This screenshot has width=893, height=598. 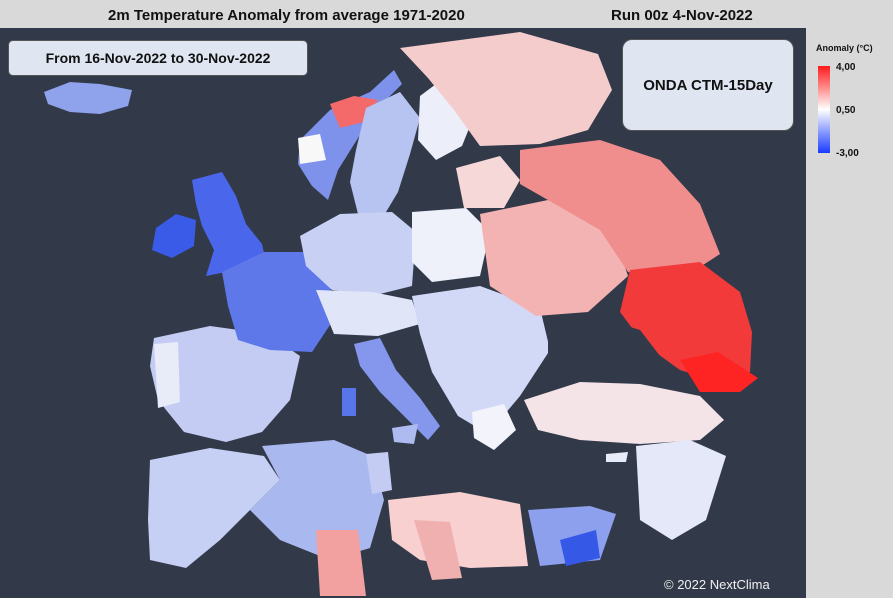 I want to click on morocco-region, so click(x=214, y=508).